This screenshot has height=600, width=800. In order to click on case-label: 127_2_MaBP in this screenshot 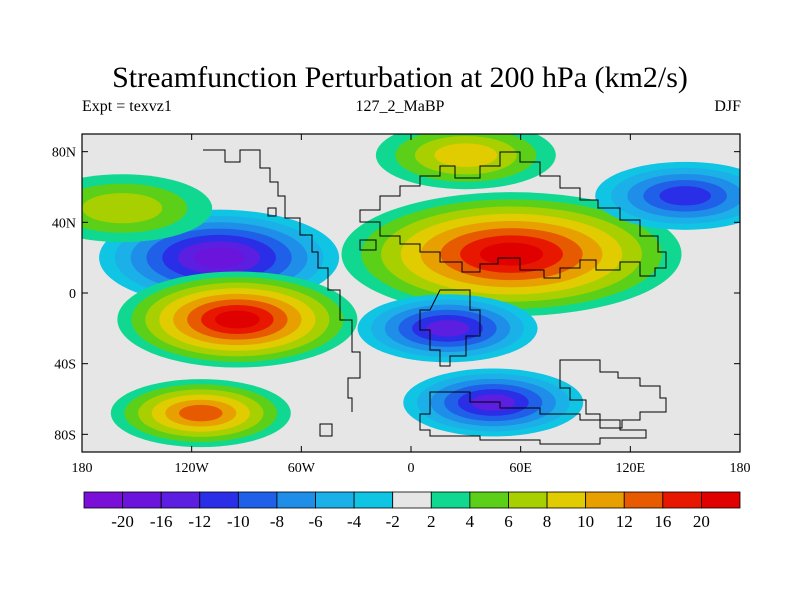, I will do `click(400, 106)`.